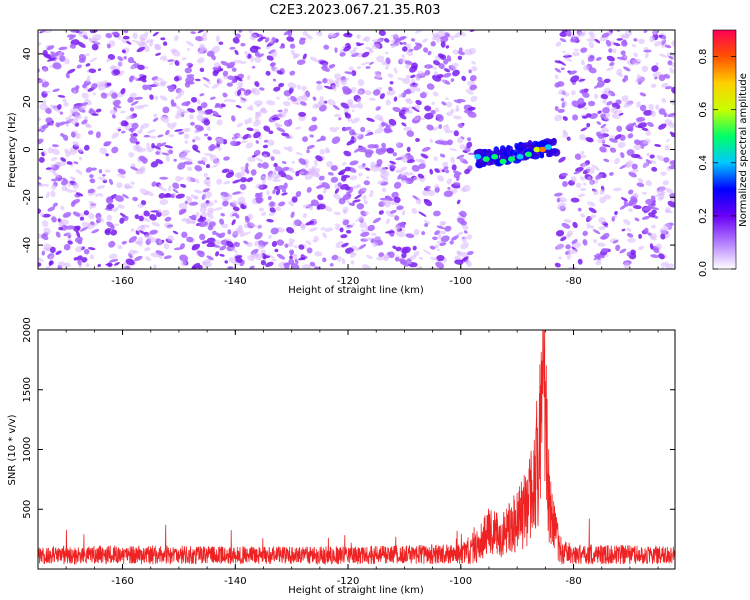  What do you see at coordinates (122, 281) in the screenshot?
I see `x-tick-label: -160` at bounding box center [122, 281].